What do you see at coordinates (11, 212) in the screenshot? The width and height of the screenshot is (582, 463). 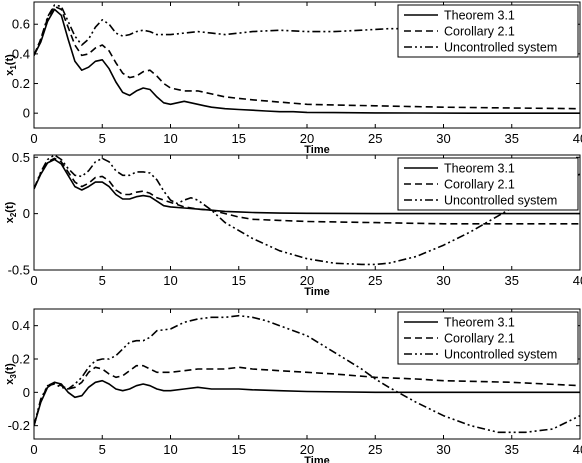 I see `y-axis-label: x2(t)` at bounding box center [11, 212].